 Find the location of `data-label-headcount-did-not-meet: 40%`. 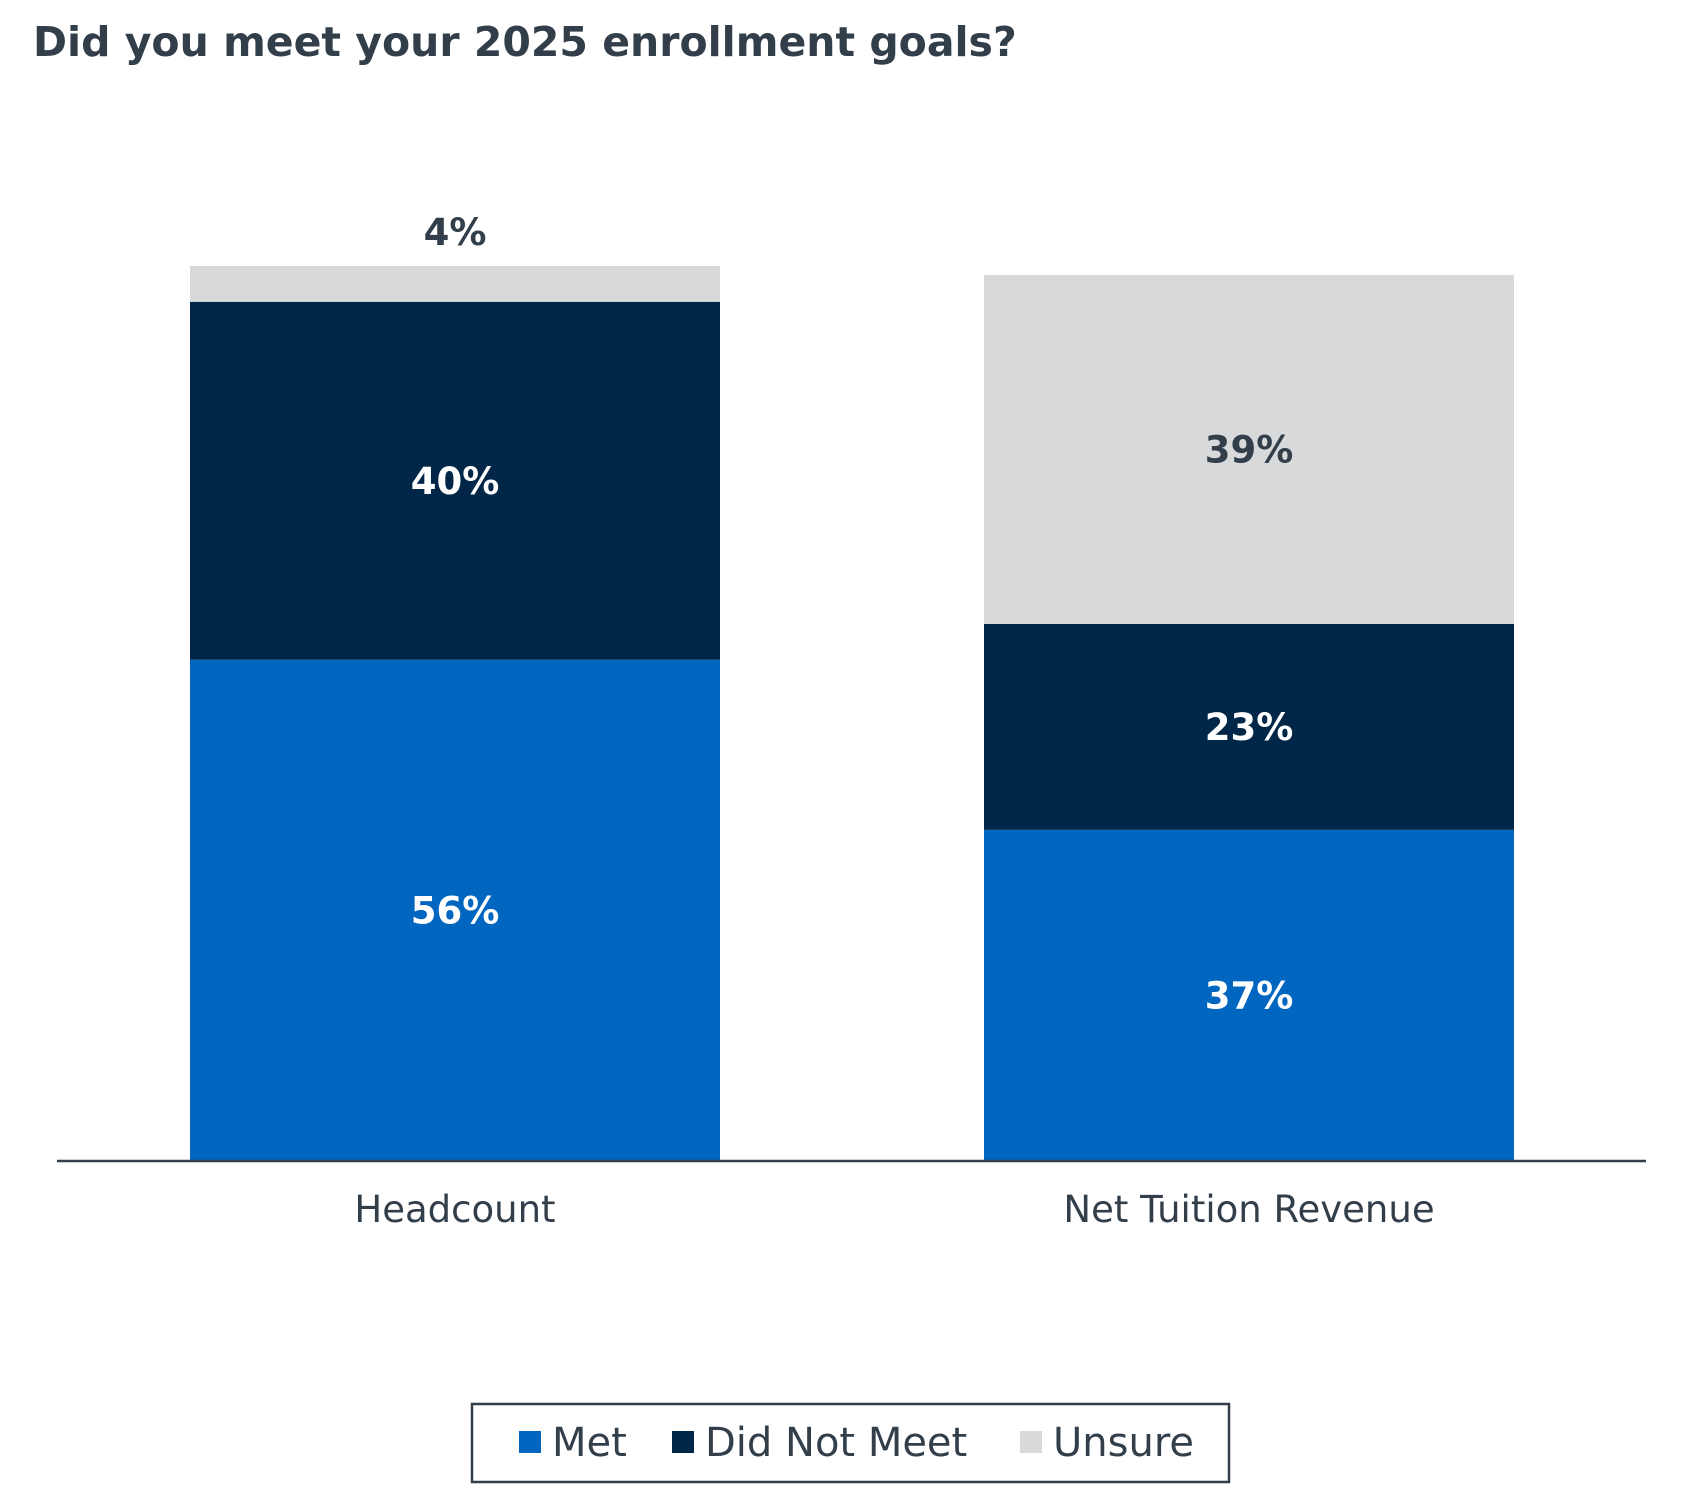

data-label-headcount-did-not-meet: 40% is located at coordinates (455, 481).